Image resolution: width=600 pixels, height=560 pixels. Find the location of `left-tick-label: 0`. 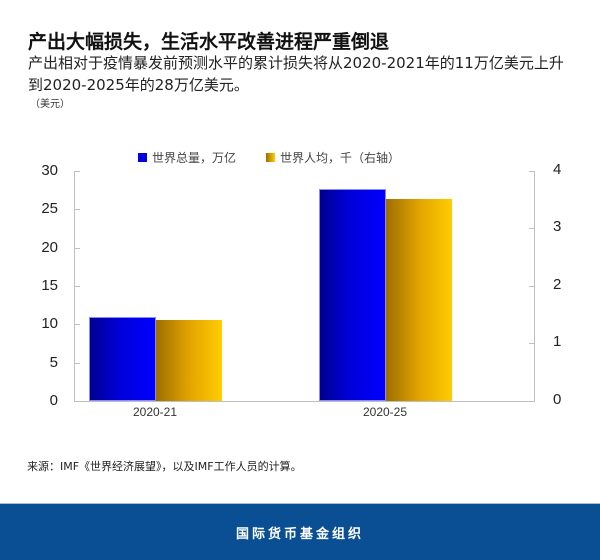

left-tick-label: 0 is located at coordinates (53, 400).